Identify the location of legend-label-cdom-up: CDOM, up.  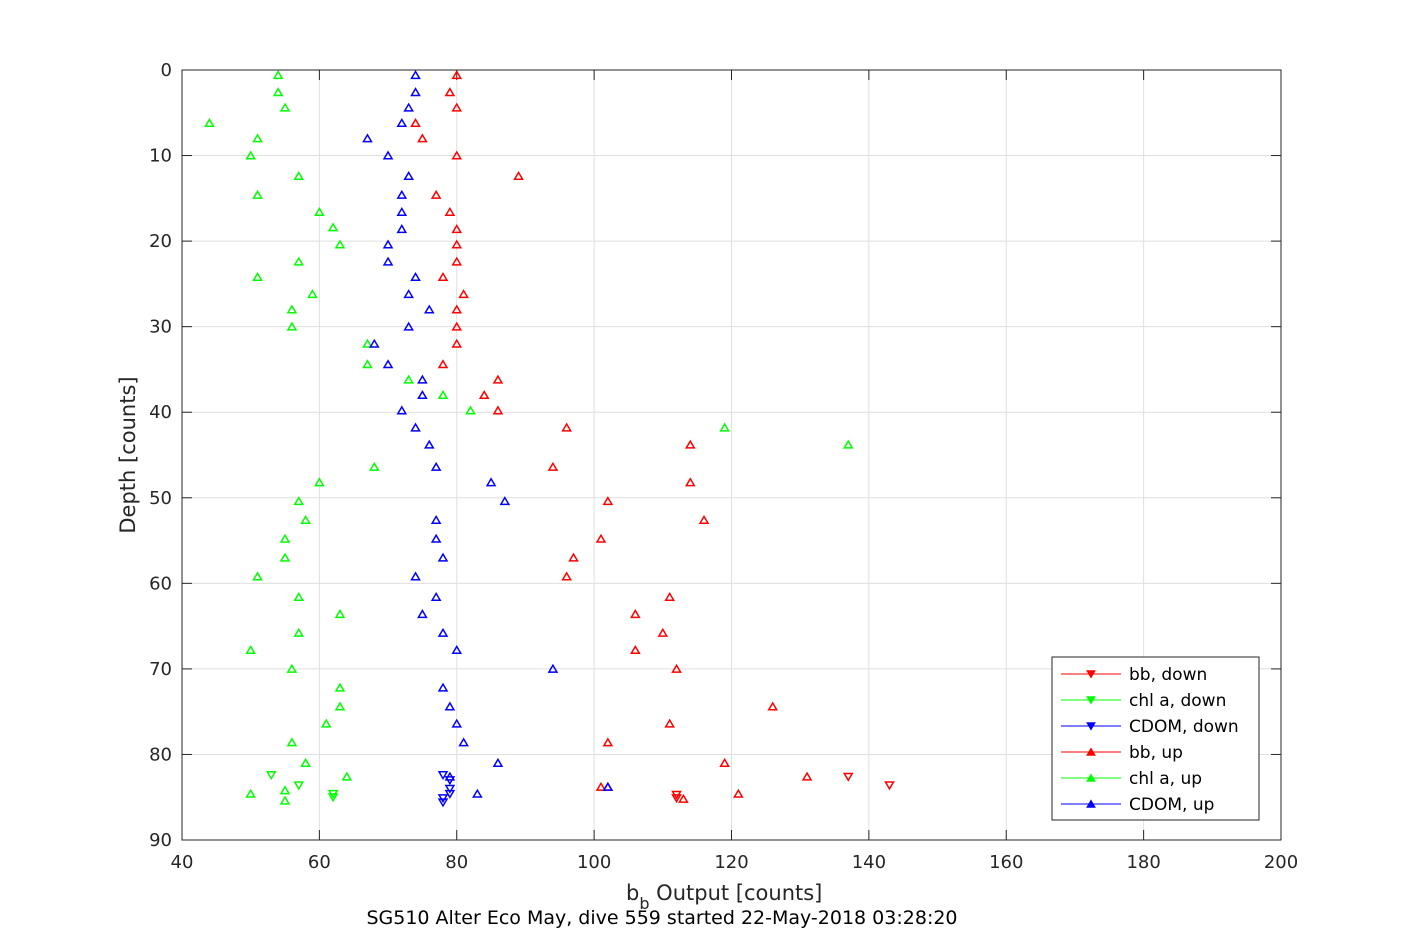
(1171, 805).